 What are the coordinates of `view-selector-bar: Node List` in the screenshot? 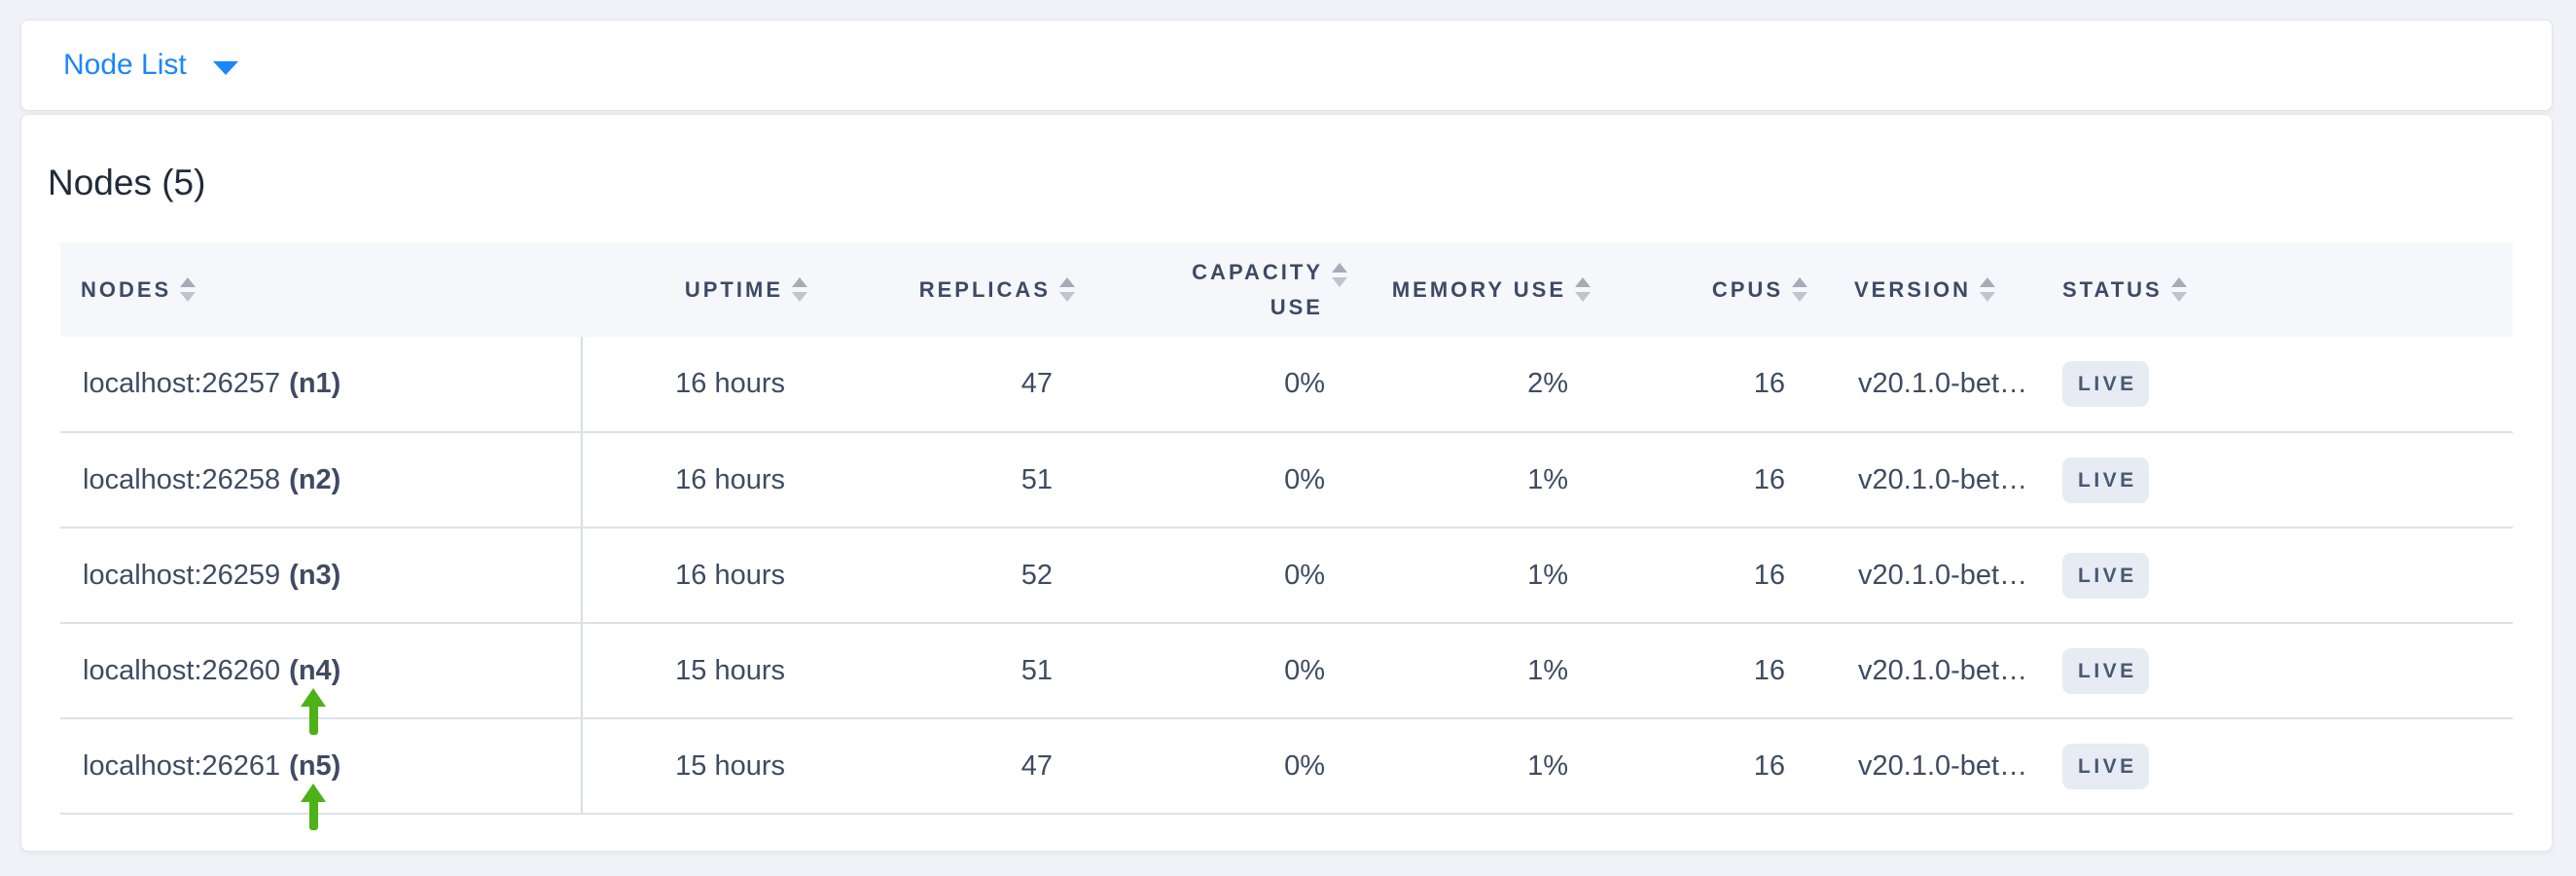 It's located at (1286, 65).